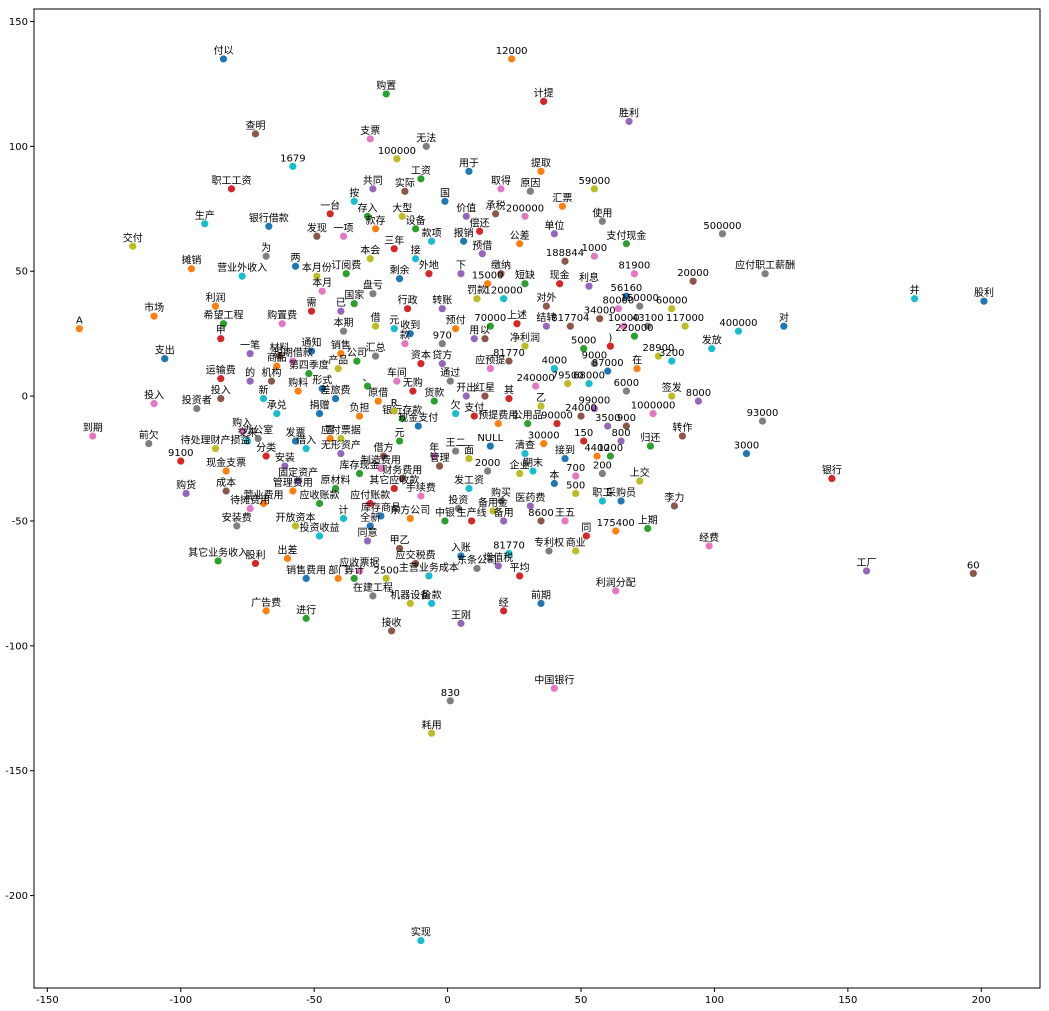 This screenshot has width=1049, height=1011. I want to click on data-point-label: 应交税费, so click(416, 554).